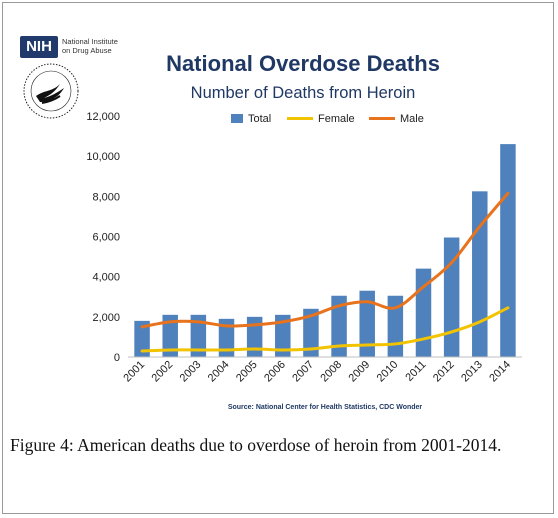  Describe the element at coordinates (39, 47) in the screenshot. I see `nih-mark: NIH` at that location.